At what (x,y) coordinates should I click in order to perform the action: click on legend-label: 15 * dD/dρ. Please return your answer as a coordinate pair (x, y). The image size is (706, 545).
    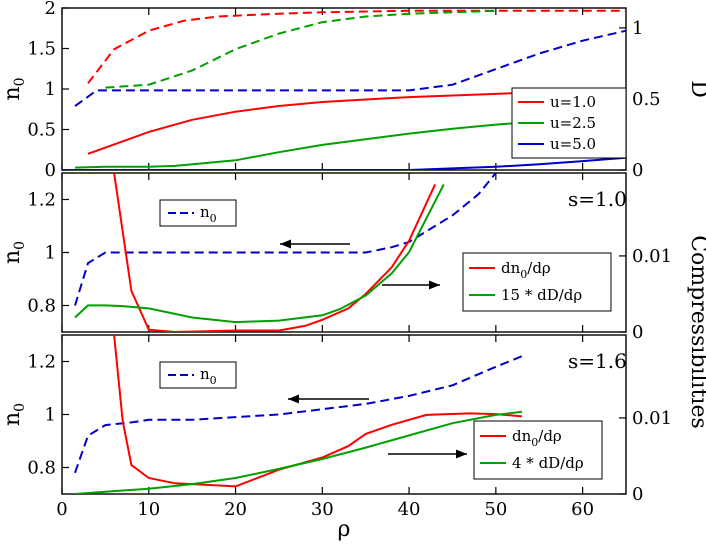
    Looking at the image, I should click on (541, 295).